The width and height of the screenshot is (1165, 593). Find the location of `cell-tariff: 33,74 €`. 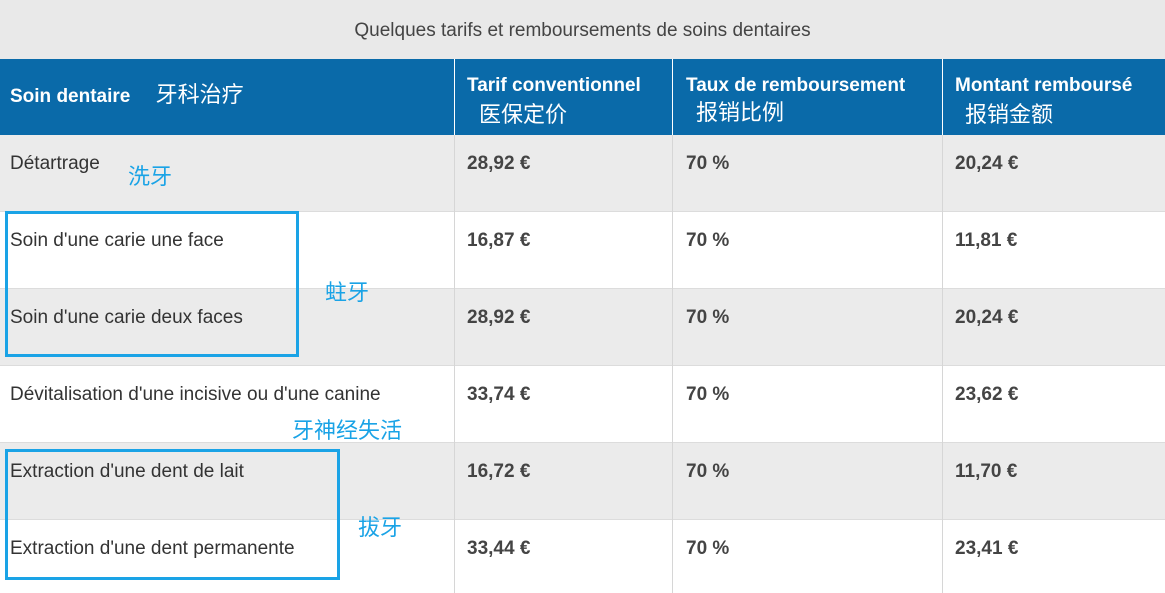

cell-tariff: 33,74 € is located at coordinates (499, 394).